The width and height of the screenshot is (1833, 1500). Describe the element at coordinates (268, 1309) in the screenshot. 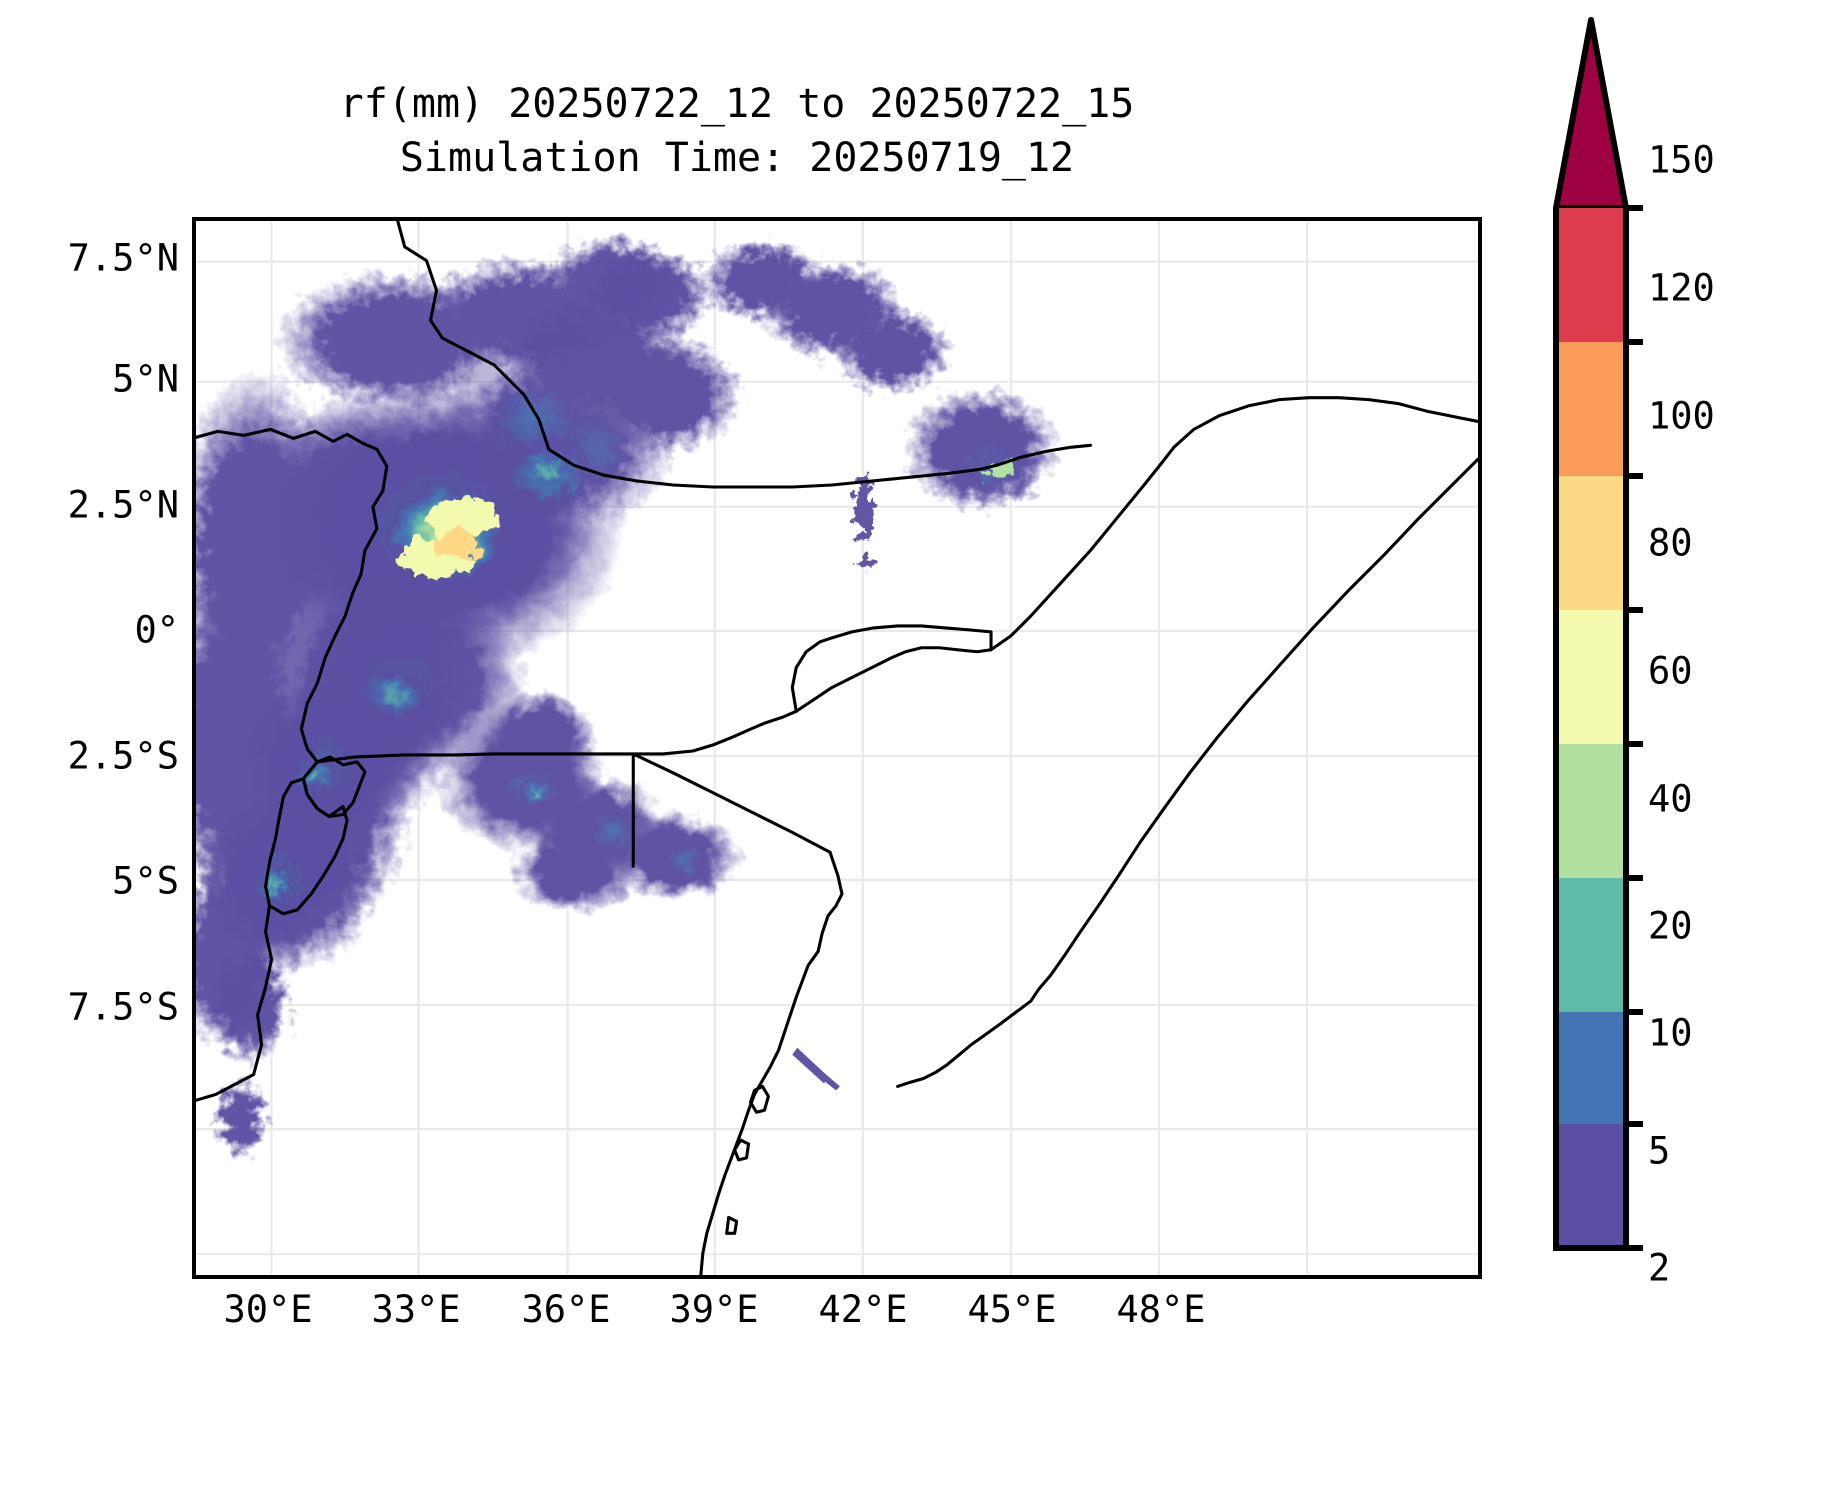

I see `xtick-label-30E: 30°E` at that location.